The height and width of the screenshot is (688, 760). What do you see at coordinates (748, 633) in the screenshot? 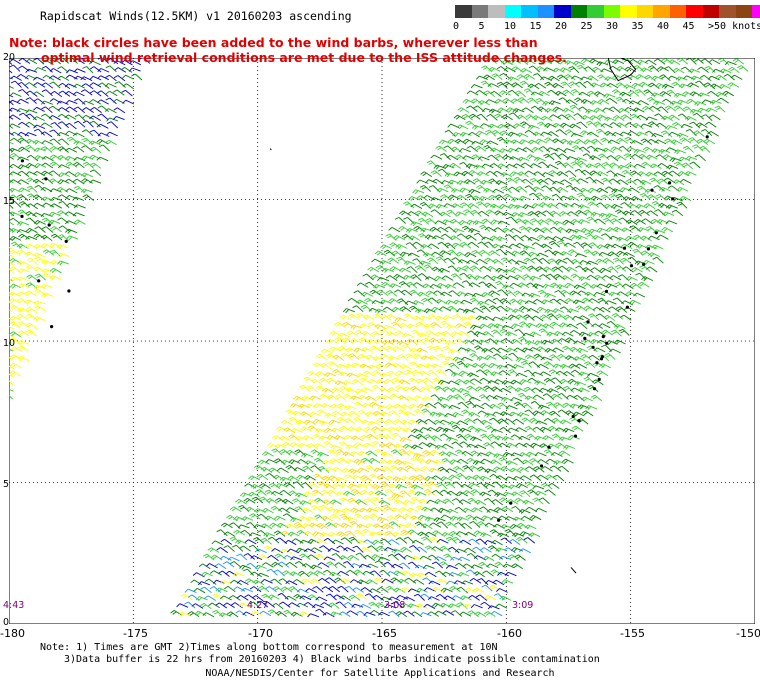
I see `lon-label-150: -150` at bounding box center [748, 633].